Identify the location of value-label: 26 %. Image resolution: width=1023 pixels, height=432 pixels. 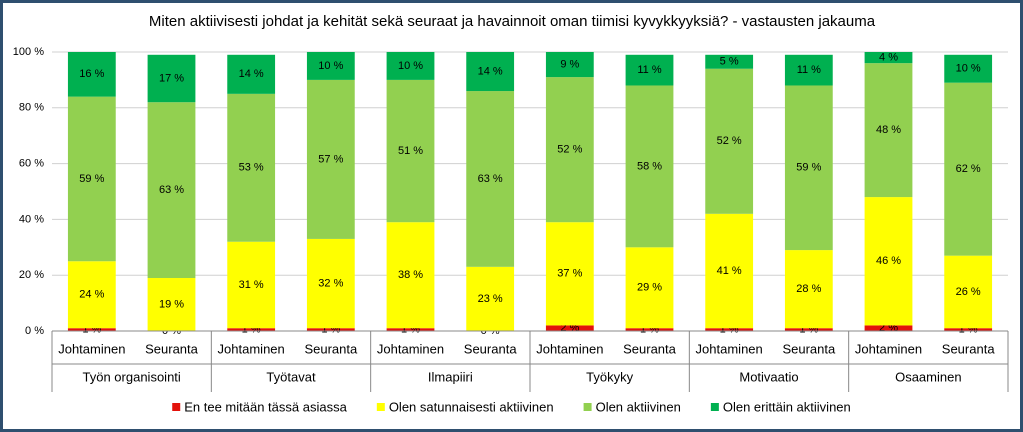
(968, 292).